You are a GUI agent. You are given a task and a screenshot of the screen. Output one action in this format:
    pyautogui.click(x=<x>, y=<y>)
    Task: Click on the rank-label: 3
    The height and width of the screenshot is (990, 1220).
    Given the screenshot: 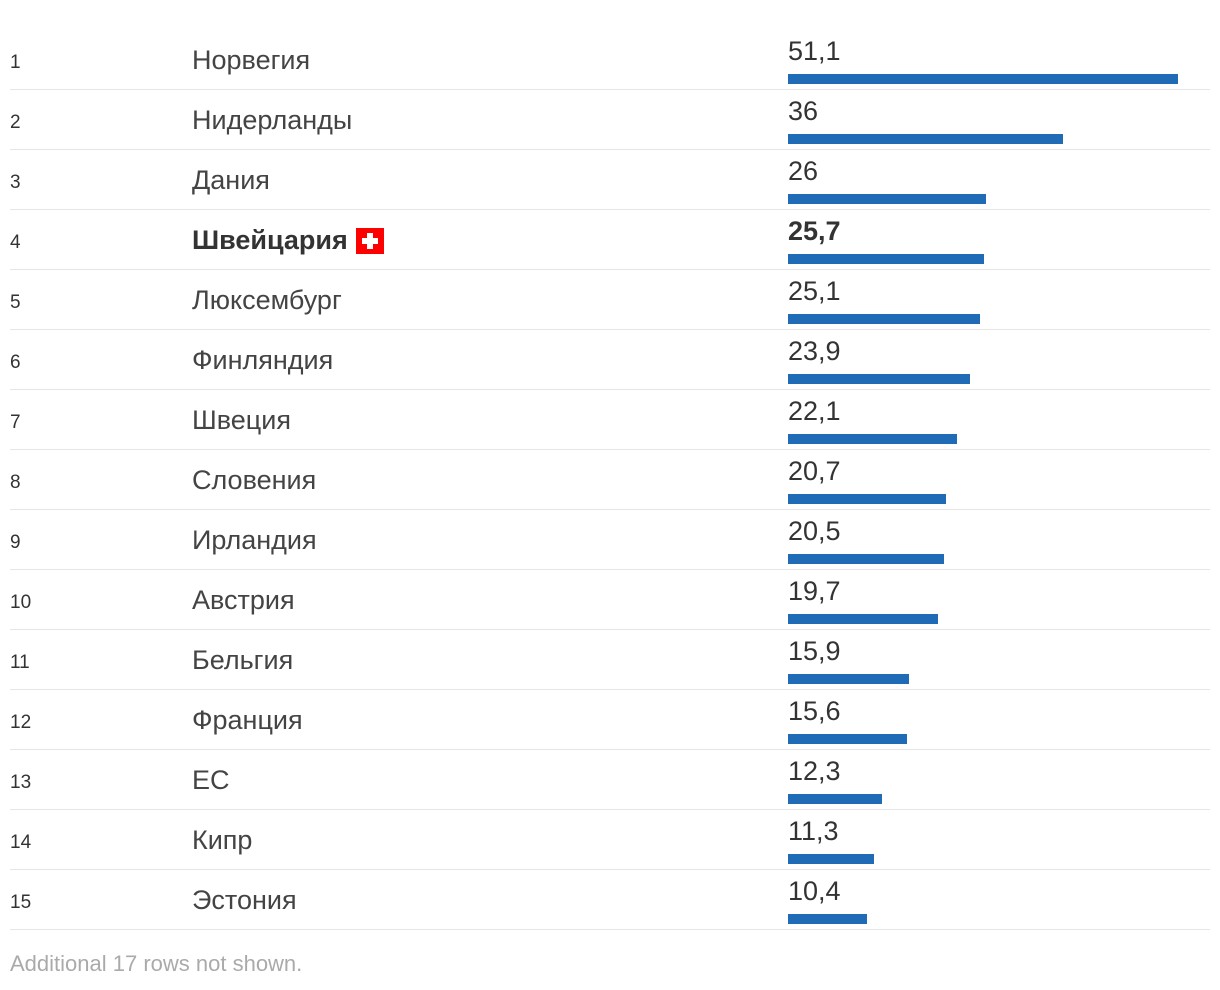 What is the action you would take?
    pyautogui.click(x=15, y=182)
    